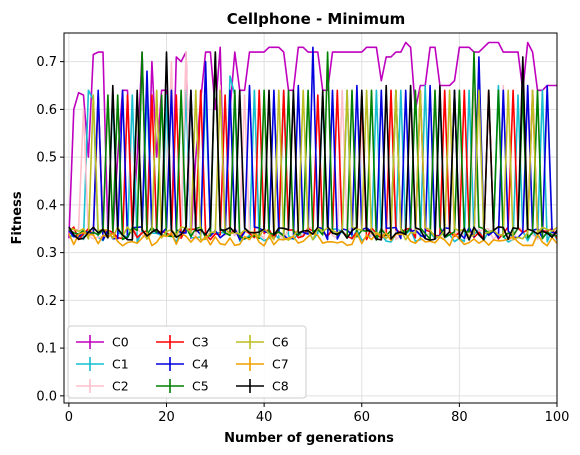  I want to click on x-axis-label: Number of generations, so click(309, 438).